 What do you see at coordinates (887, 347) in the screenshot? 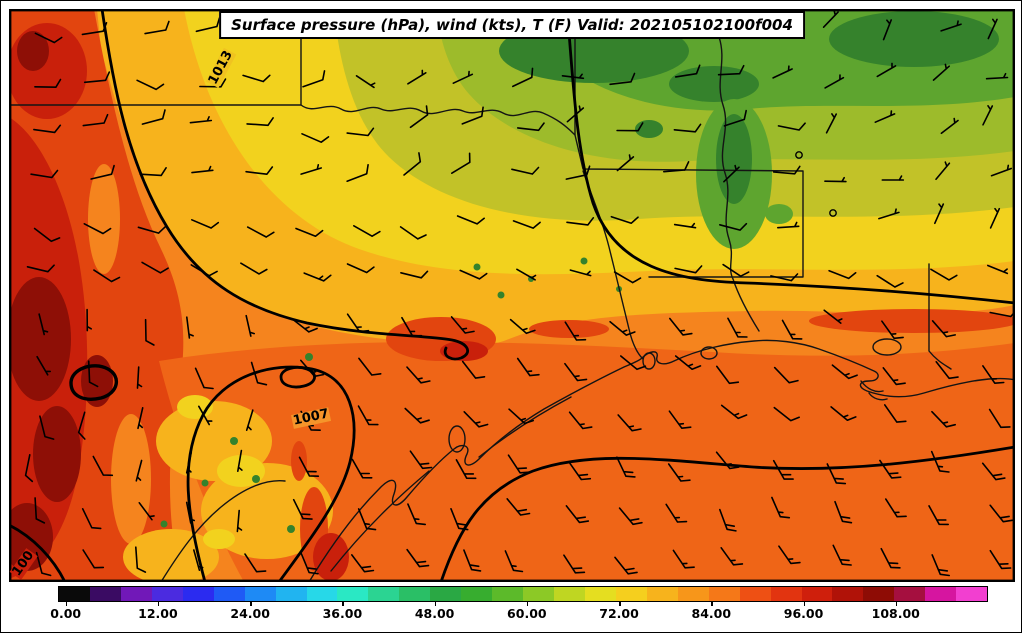
I see `lake-pontchartrain` at bounding box center [887, 347].